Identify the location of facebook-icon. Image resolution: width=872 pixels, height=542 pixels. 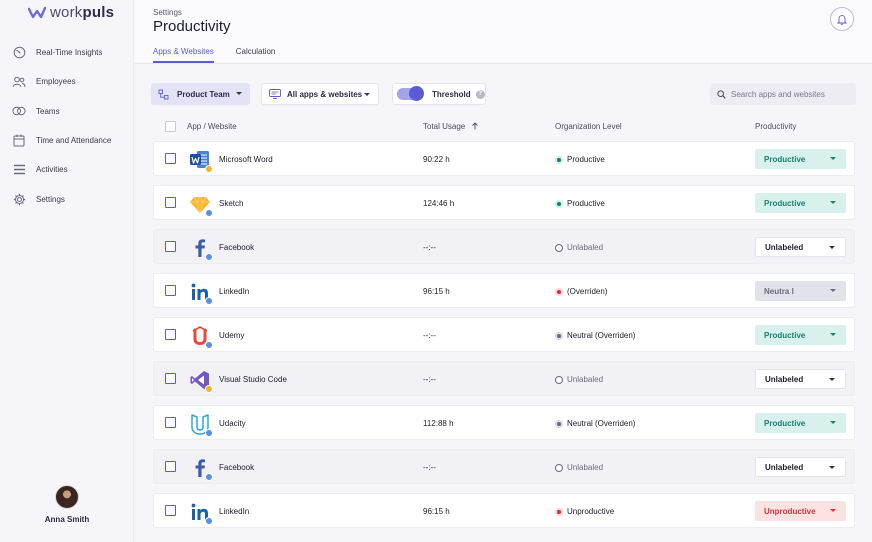
(201, 469).